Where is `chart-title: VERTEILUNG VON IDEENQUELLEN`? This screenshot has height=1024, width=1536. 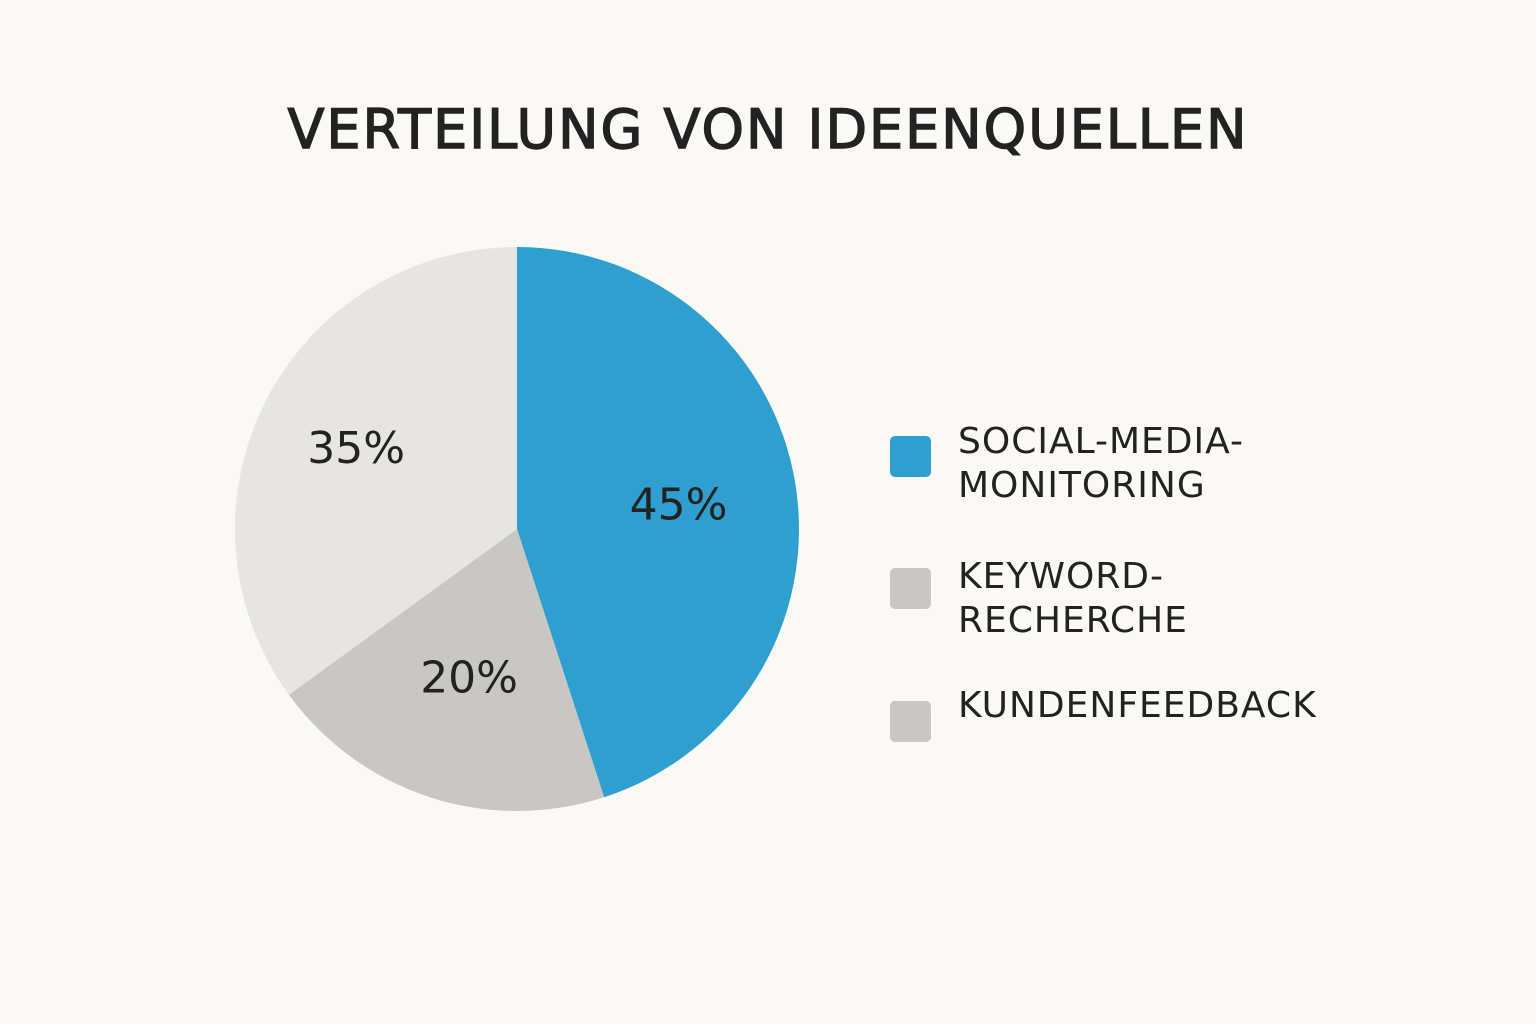 chart-title: VERTEILUNG VON IDEENQUELLEN is located at coordinates (768, 129).